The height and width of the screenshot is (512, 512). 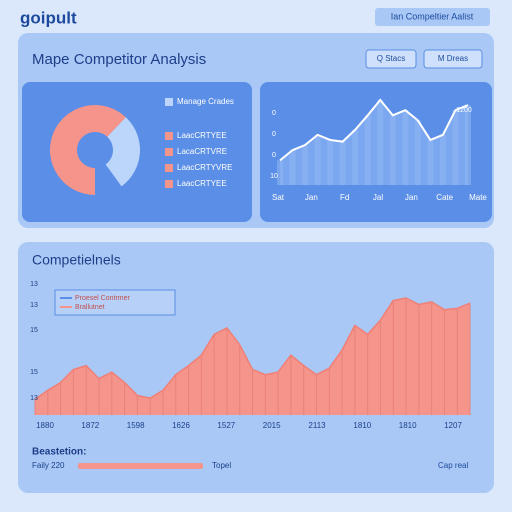 I want to click on button-label: M Dreas, so click(x=453, y=58).